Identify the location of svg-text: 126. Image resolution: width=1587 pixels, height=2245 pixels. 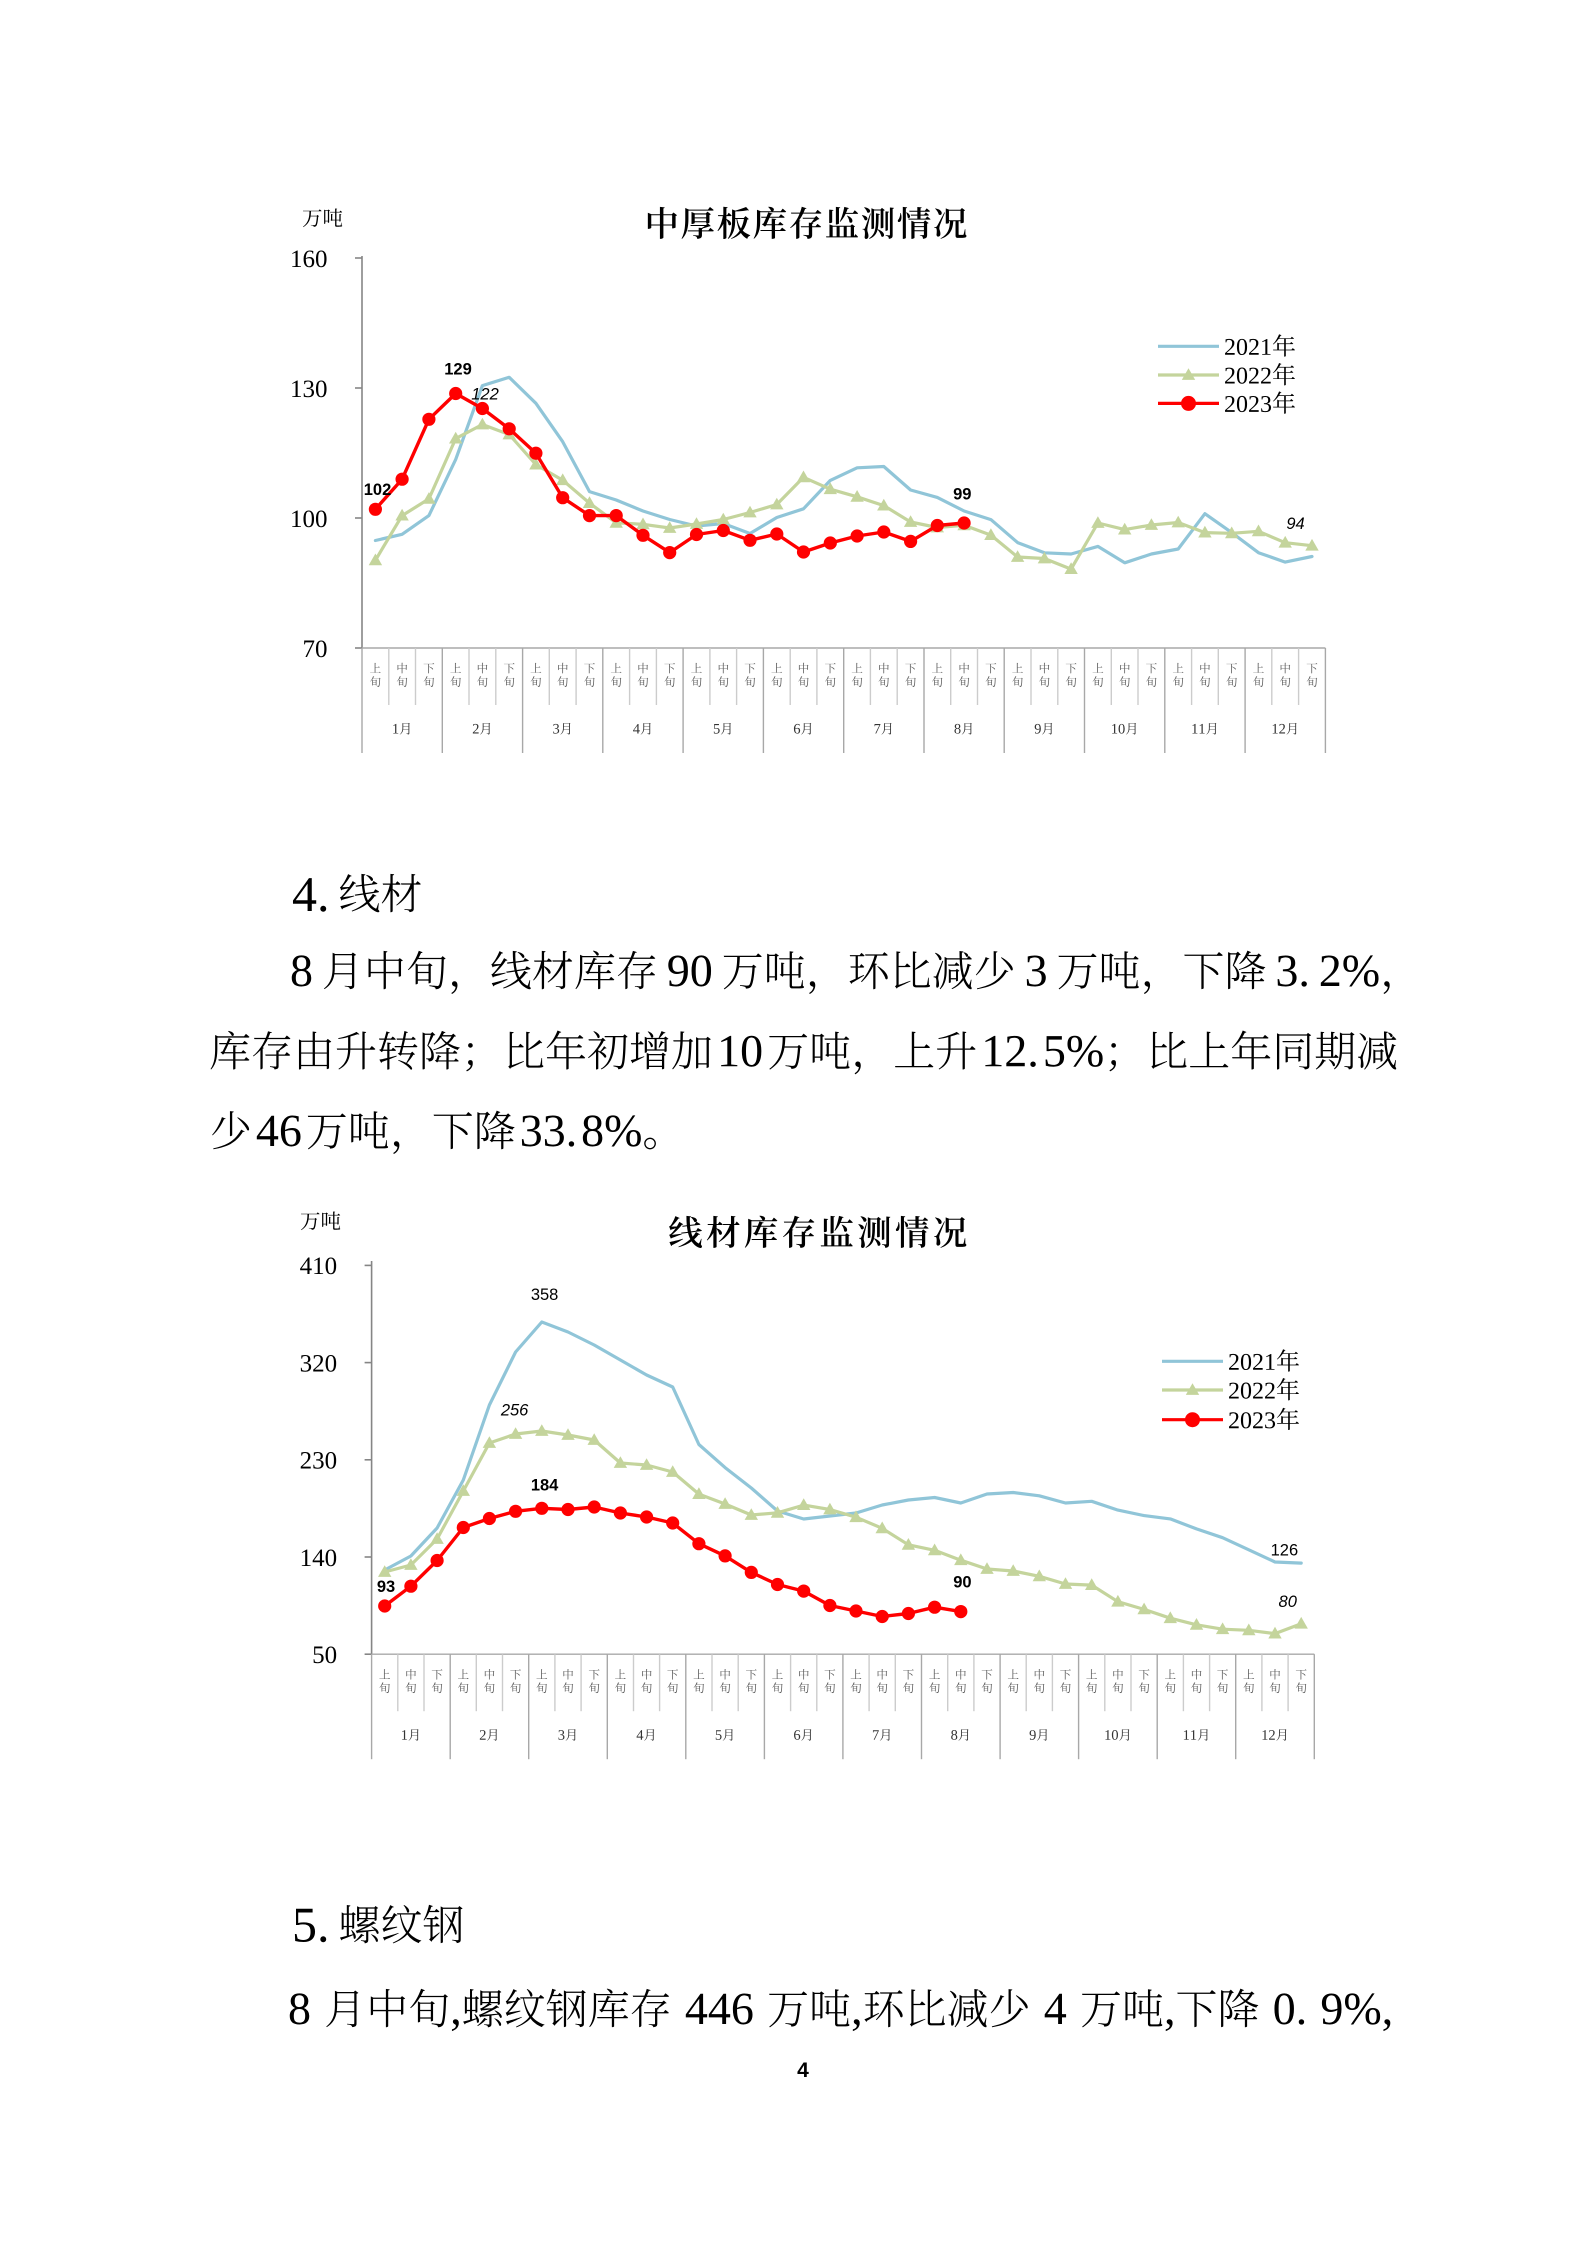
(1285, 1550).